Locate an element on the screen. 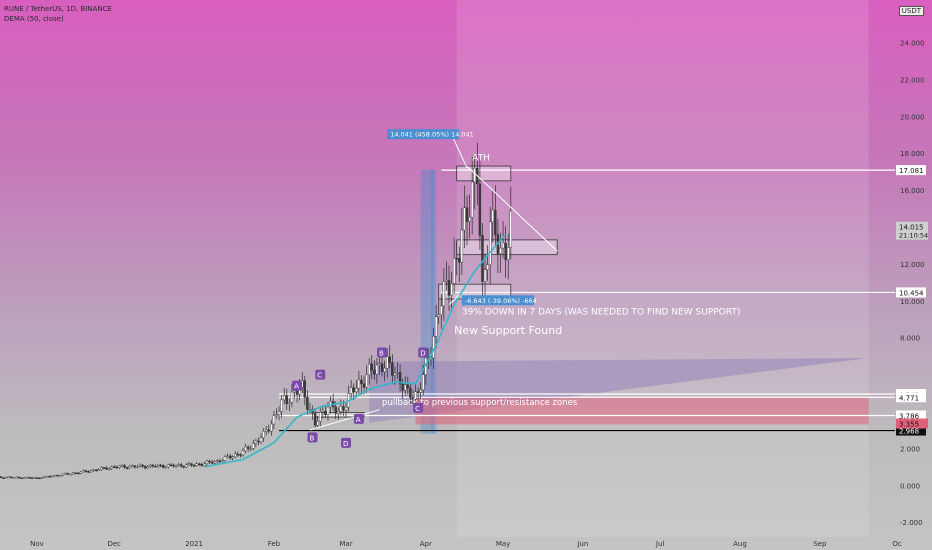  x-tick-label: Feb is located at coordinates (274, 544).